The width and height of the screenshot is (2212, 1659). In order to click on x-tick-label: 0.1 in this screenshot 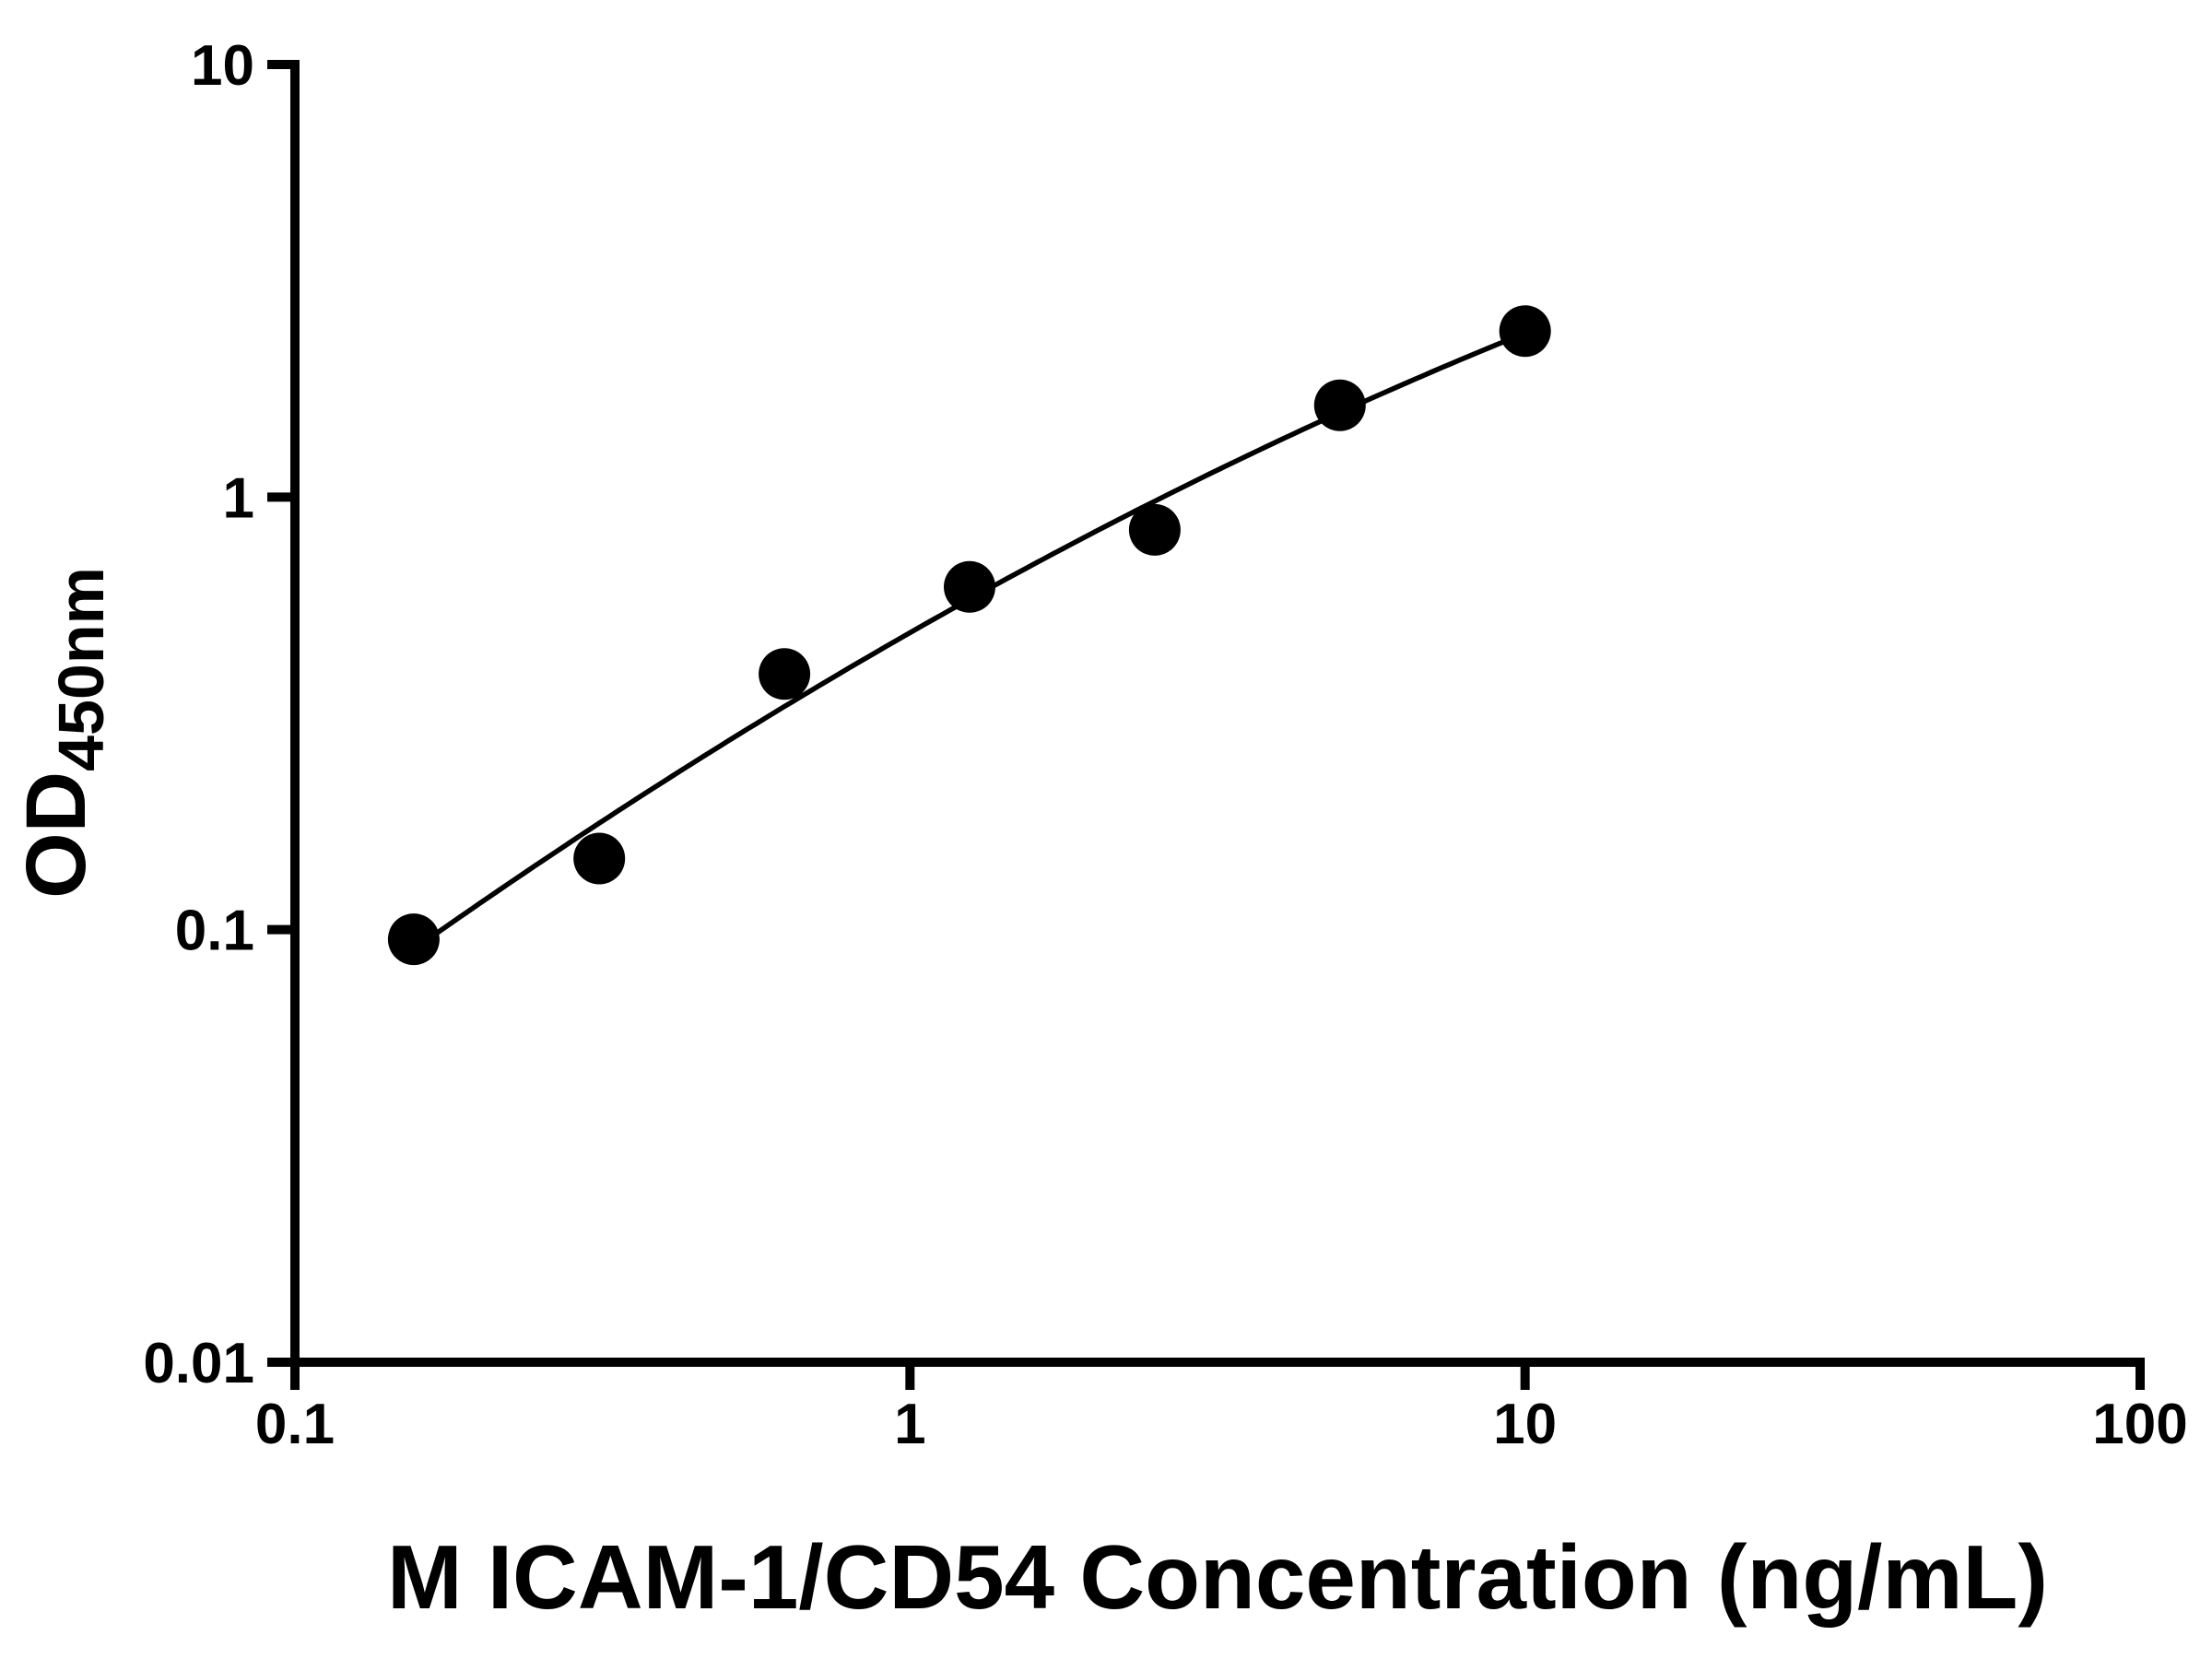, I will do `click(295, 1424)`.